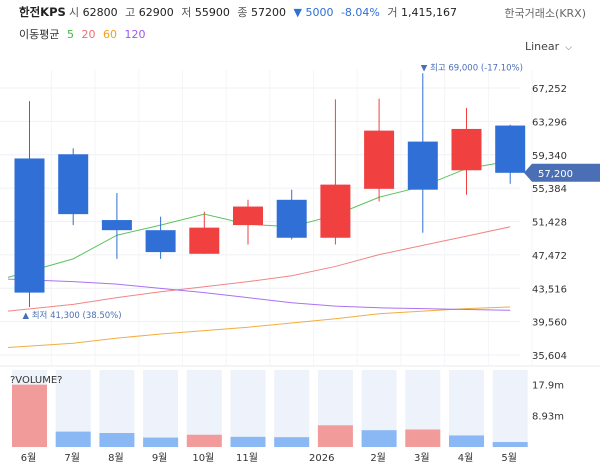 Image resolution: width=600 pixels, height=465 pixels. I want to click on close-label: 종, so click(242, 12).